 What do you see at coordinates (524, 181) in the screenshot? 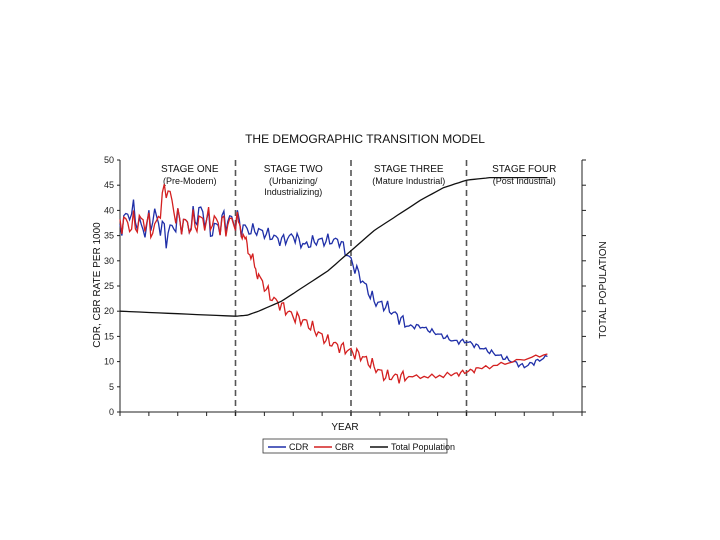
I see `stage-subtitle: (Post Industrial)` at bounding box center [524, 181].